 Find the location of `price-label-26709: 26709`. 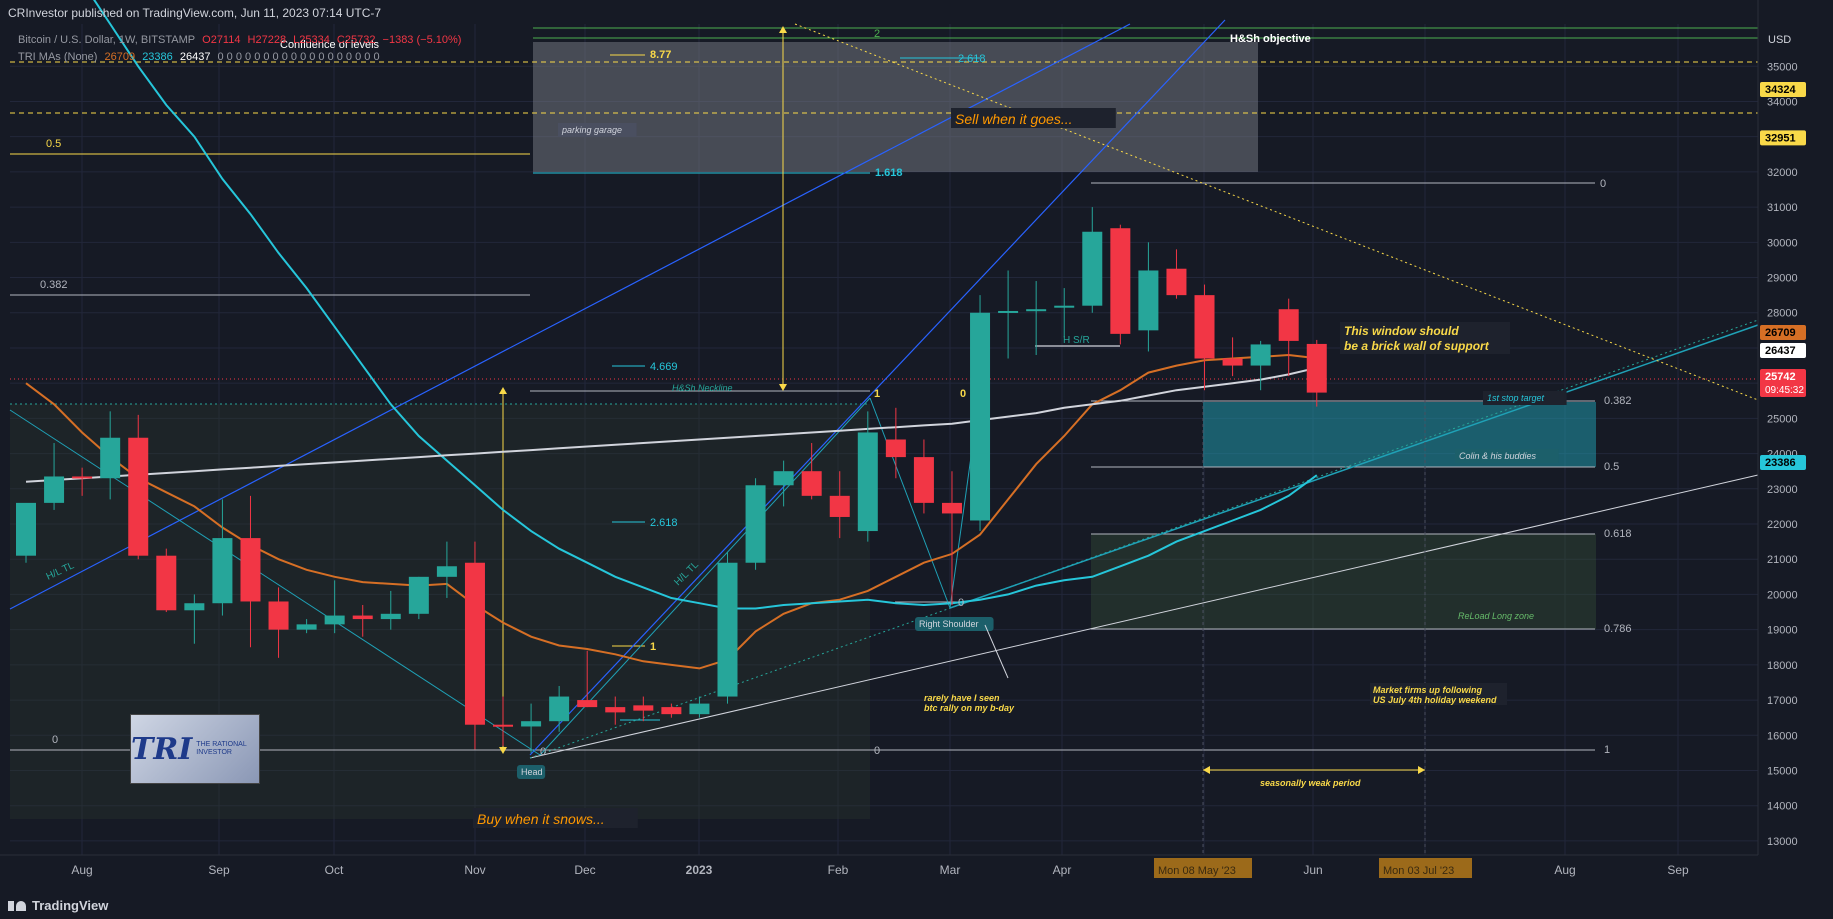

price-label-26709: 26709 is located at coordinates (1780, 333).